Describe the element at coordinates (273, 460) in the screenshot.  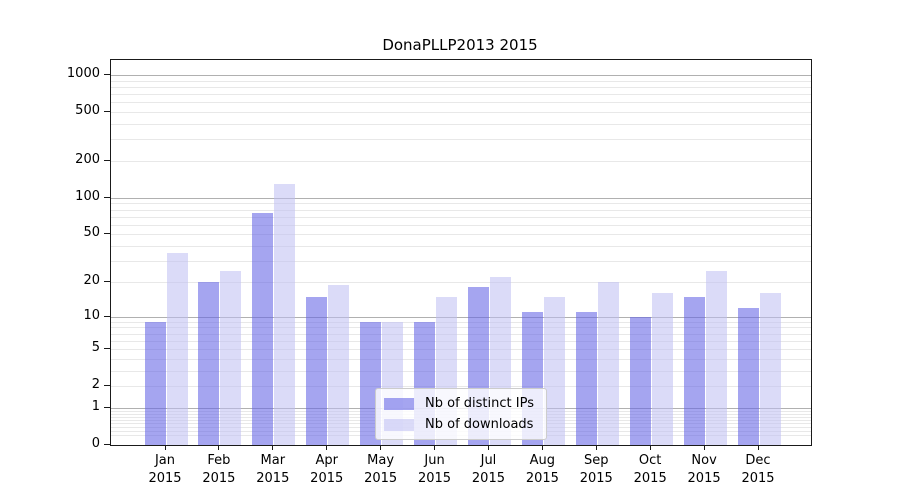
I see `x-tick-month: Mar` at that location.